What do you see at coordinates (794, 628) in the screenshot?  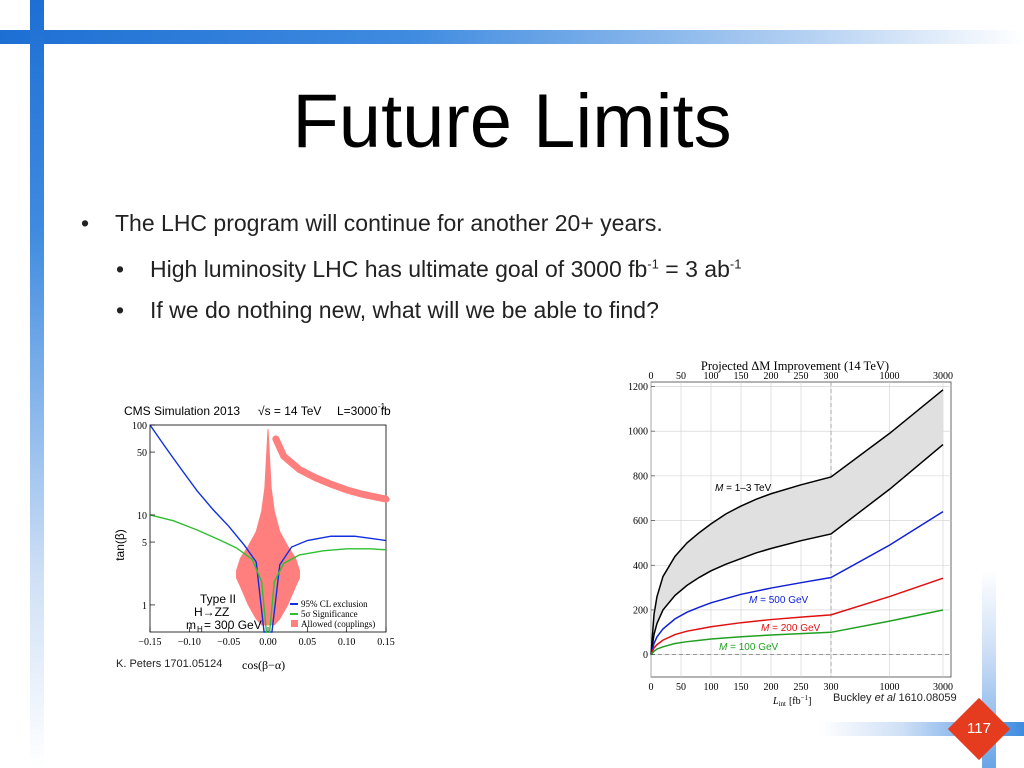 I see `dm-label-200: = 200 GeV` at bounding box center [794, 628].